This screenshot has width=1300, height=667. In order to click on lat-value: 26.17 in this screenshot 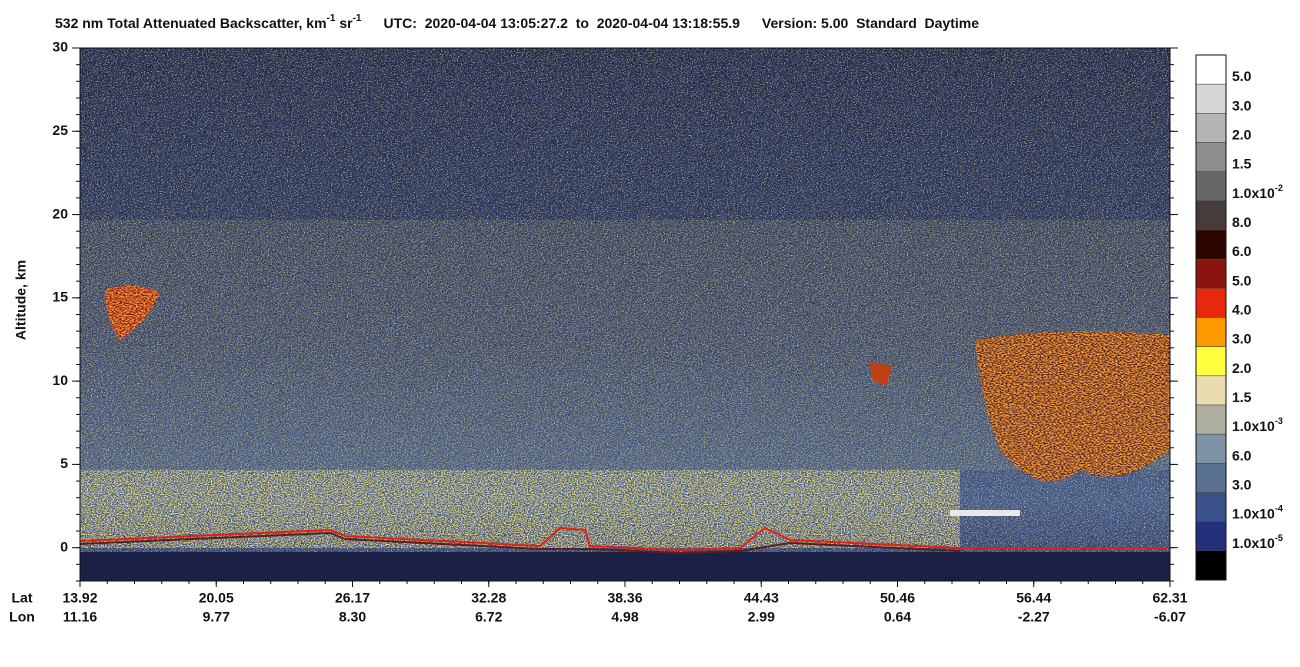, I will do `click(352, 598)`.